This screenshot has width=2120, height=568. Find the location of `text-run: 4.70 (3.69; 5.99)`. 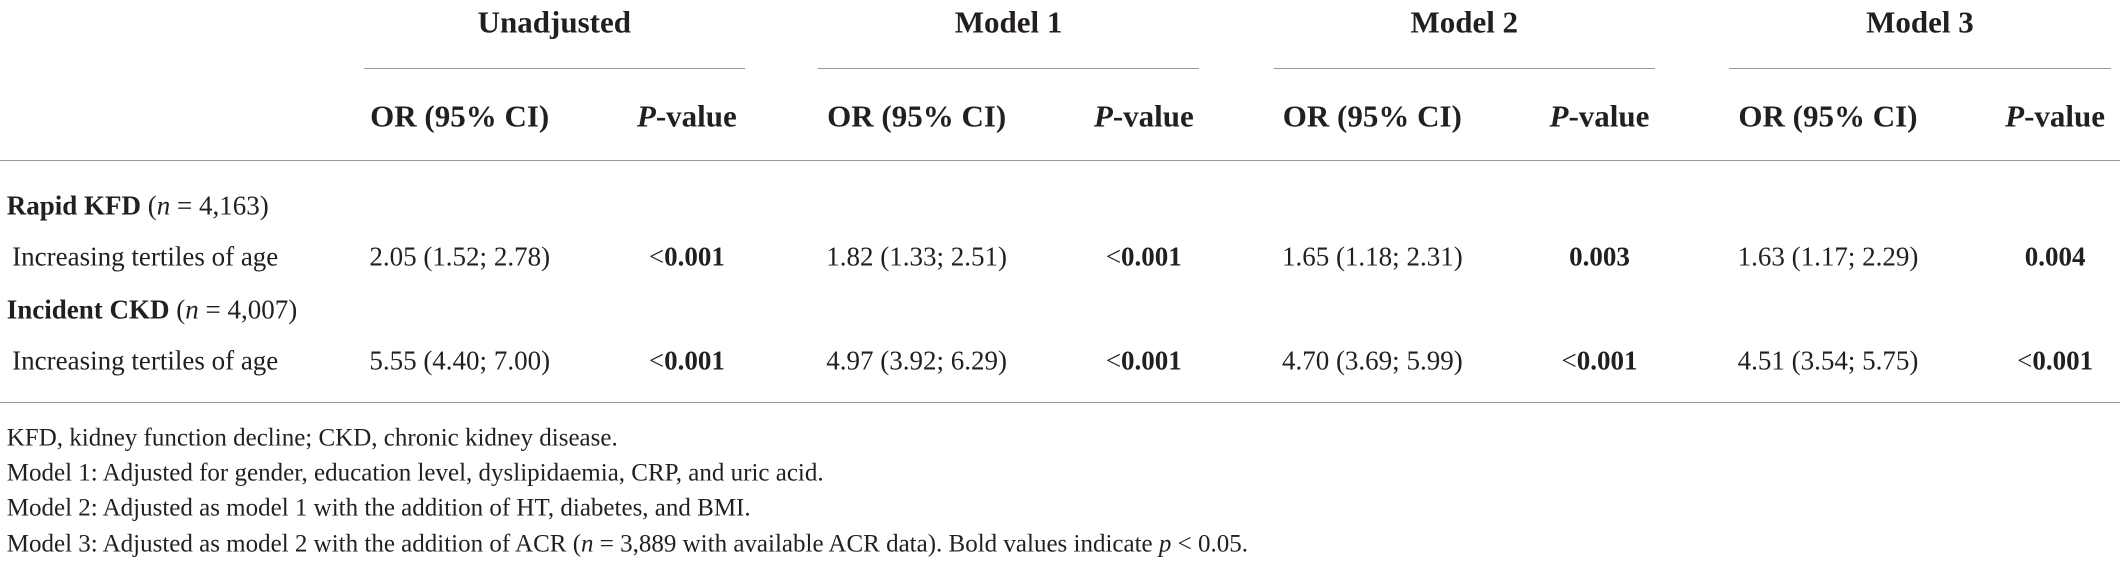

text-run: 4.70 (3.69; 5.99) is located at coordinates (1372, 360).